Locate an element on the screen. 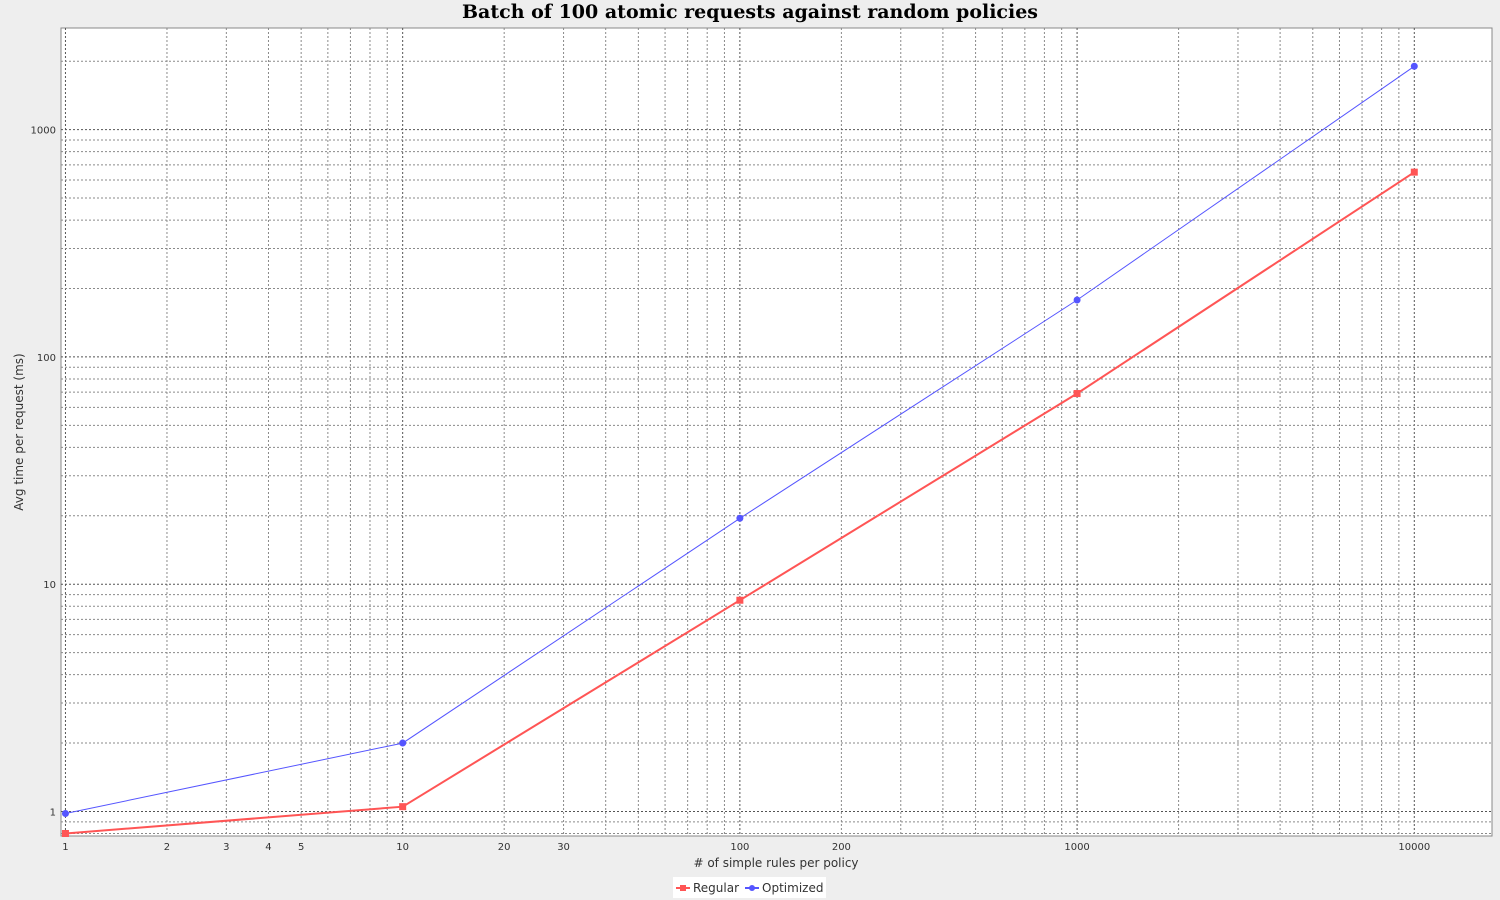  y-tick-label: 1000 is located at coordinates (43, 131).